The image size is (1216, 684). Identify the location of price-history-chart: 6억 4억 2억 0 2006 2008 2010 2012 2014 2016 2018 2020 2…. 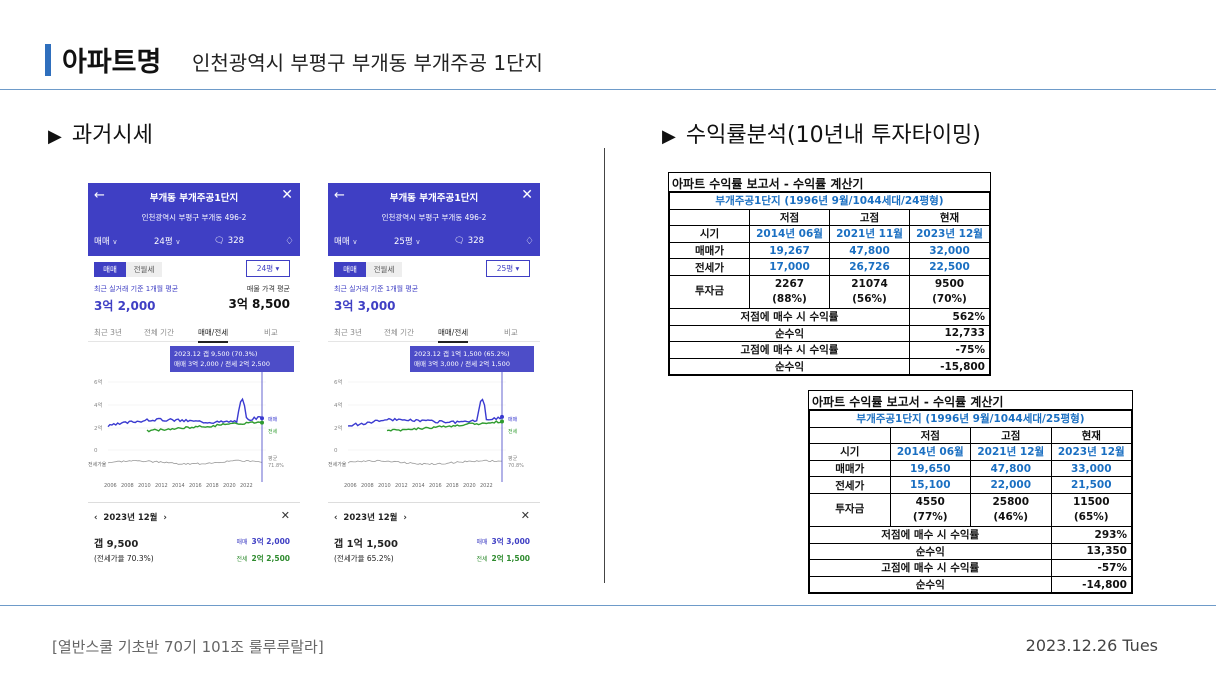
(434, 422).